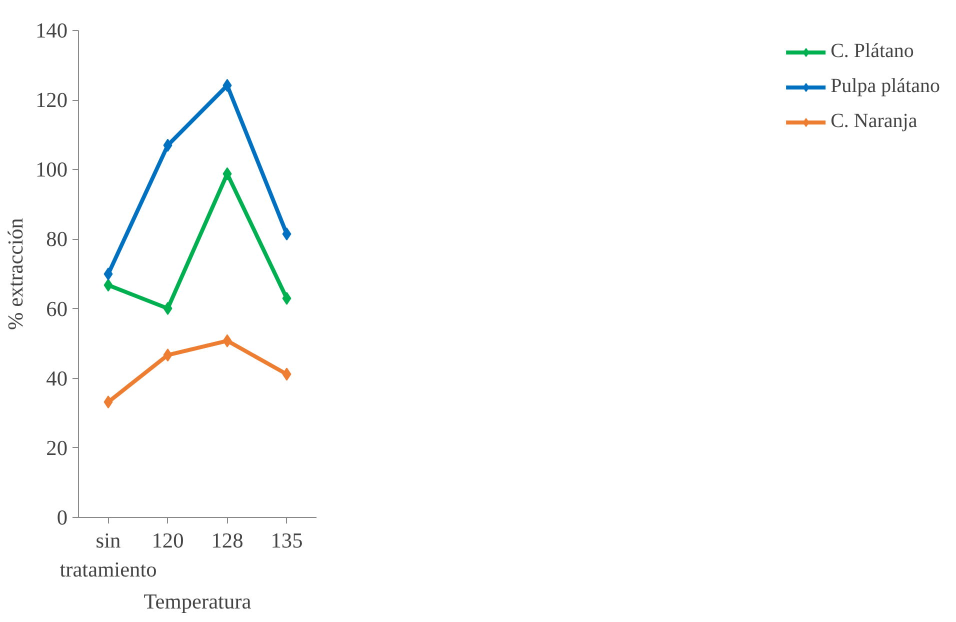 Image resolution: width=956 pixels, height=622 pixels. I want to click on y-tick-label: 140, so click(52, 30).